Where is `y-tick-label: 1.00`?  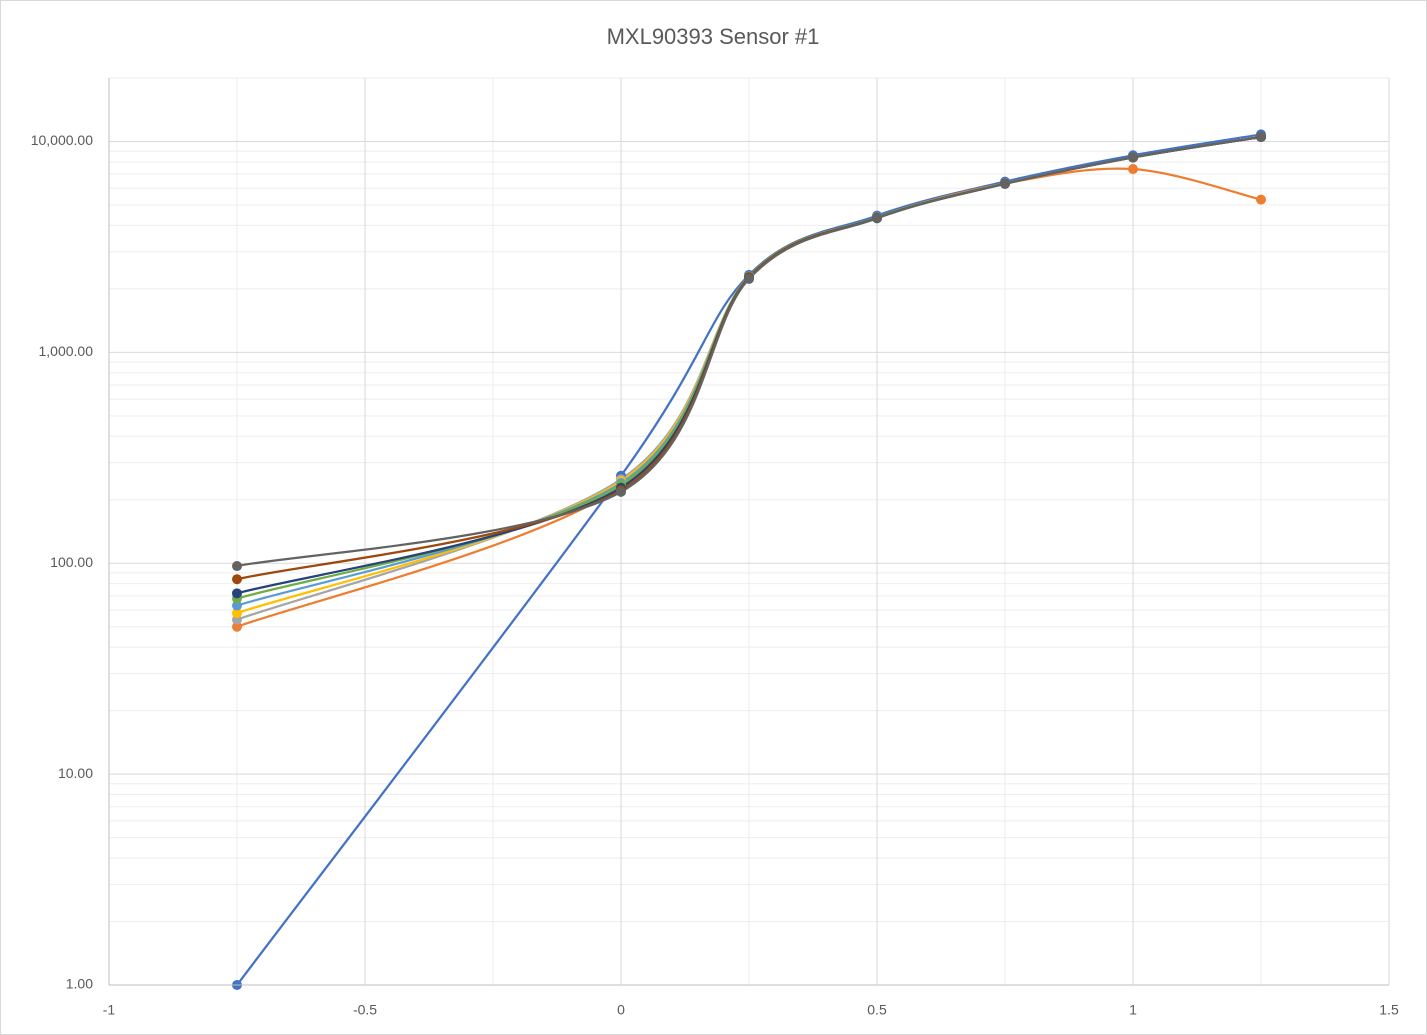
y-tick-label: 1.00 is located at coordinates (79, 984).